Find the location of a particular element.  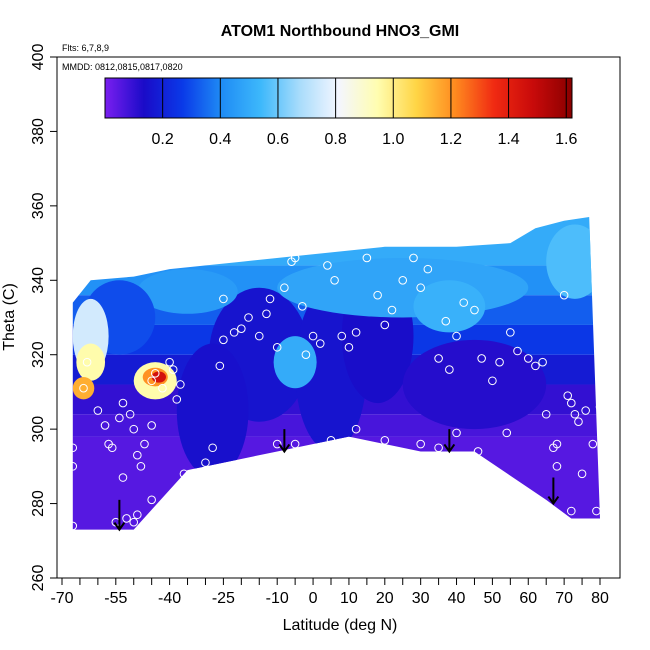

y-tick-label: 360 is located at coordinates (38, 205).